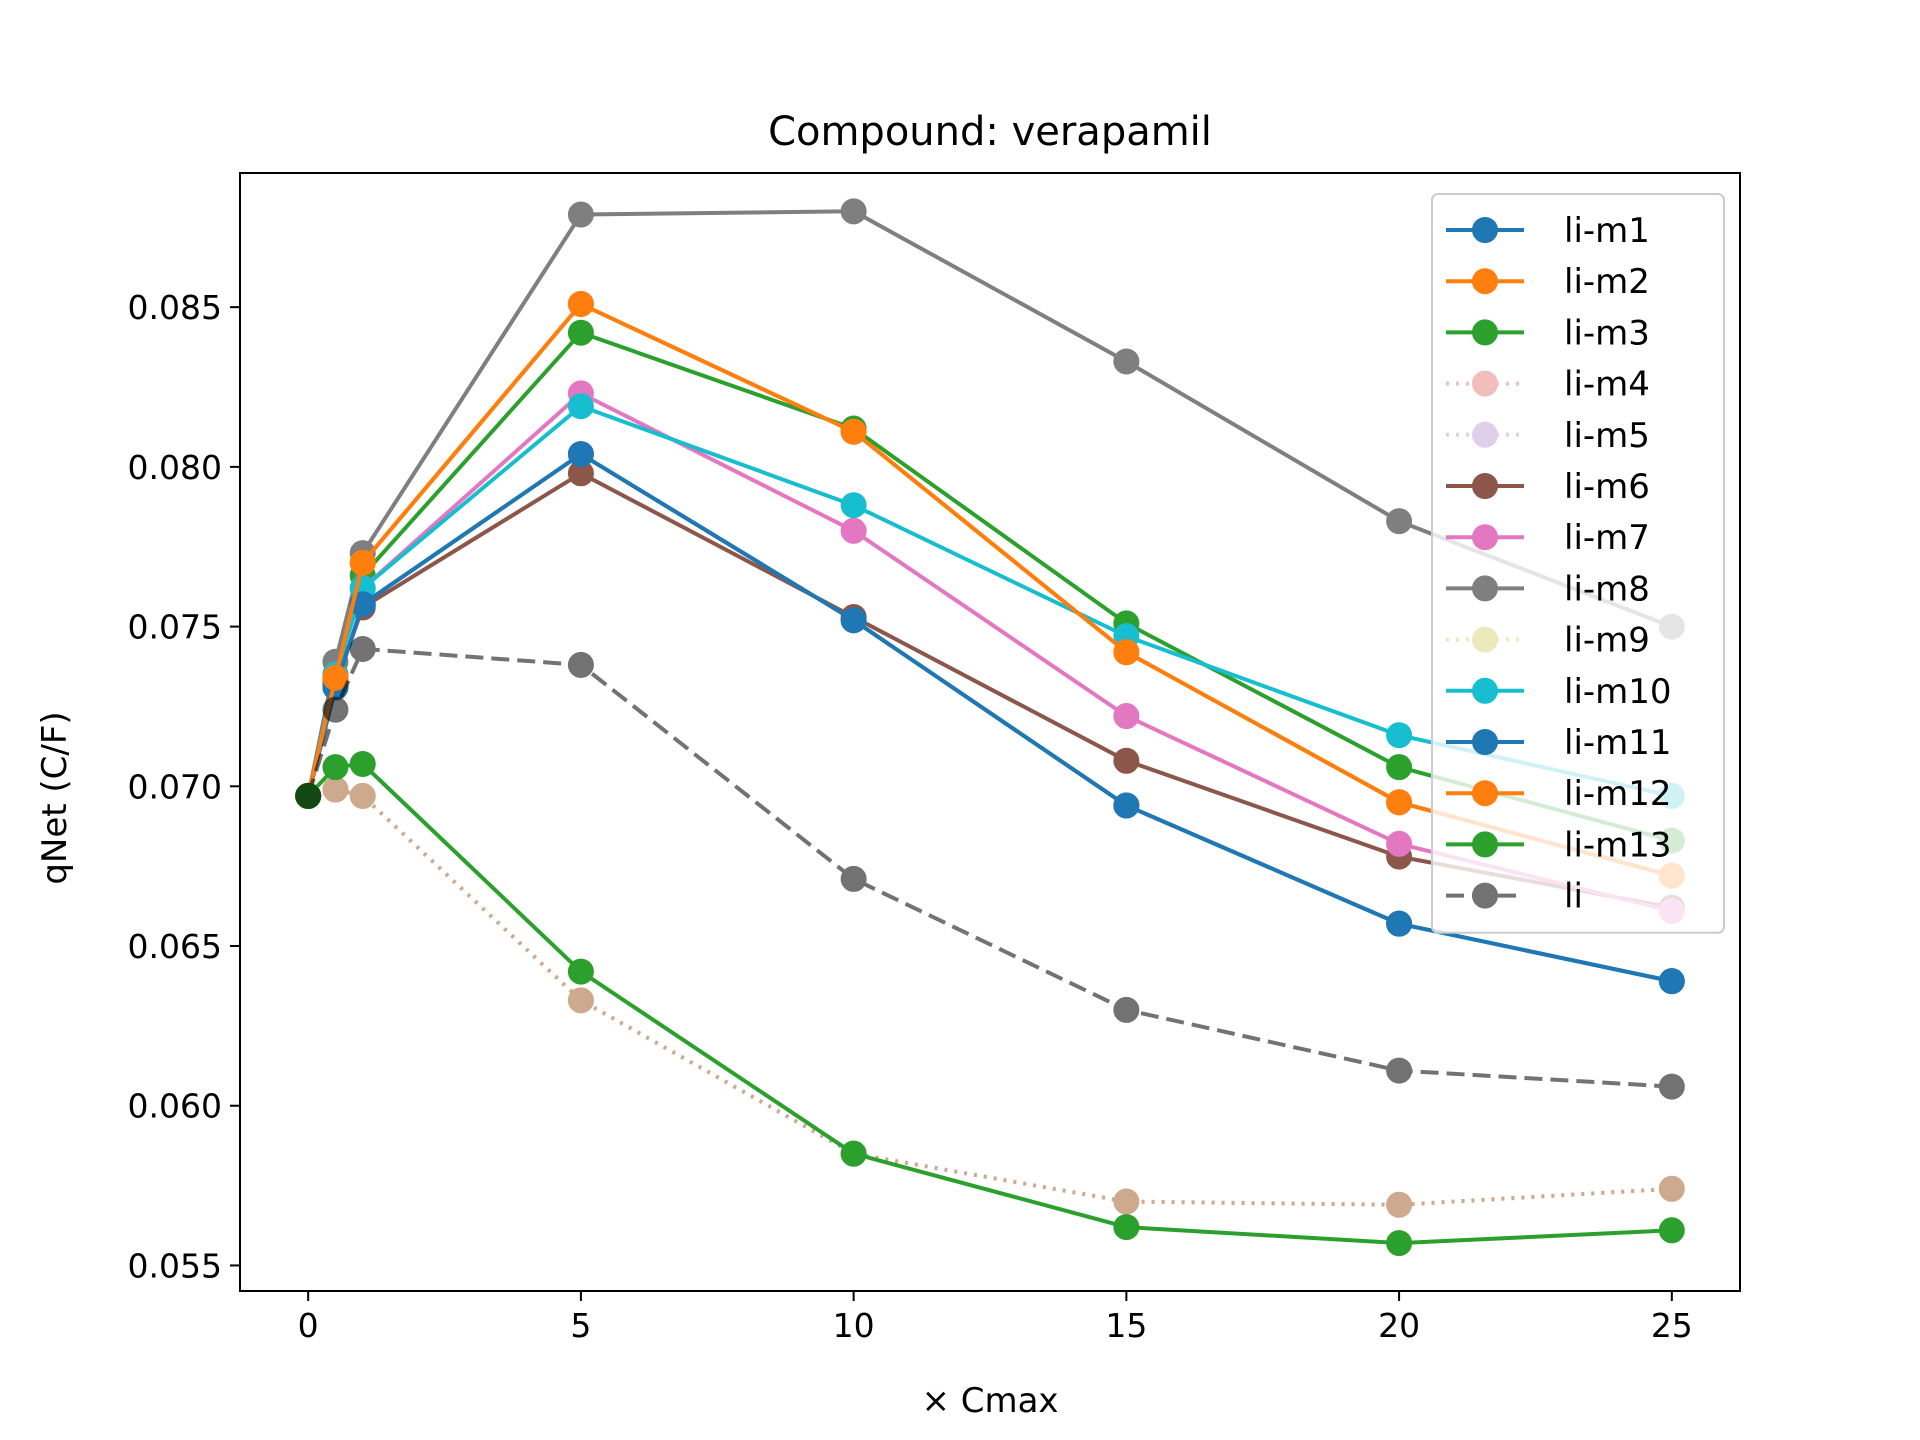 The width and height of the screenshot is (1920, 1440). I want to click on x-axis: 0 5 10 15 20 25, so click(995, 1318).